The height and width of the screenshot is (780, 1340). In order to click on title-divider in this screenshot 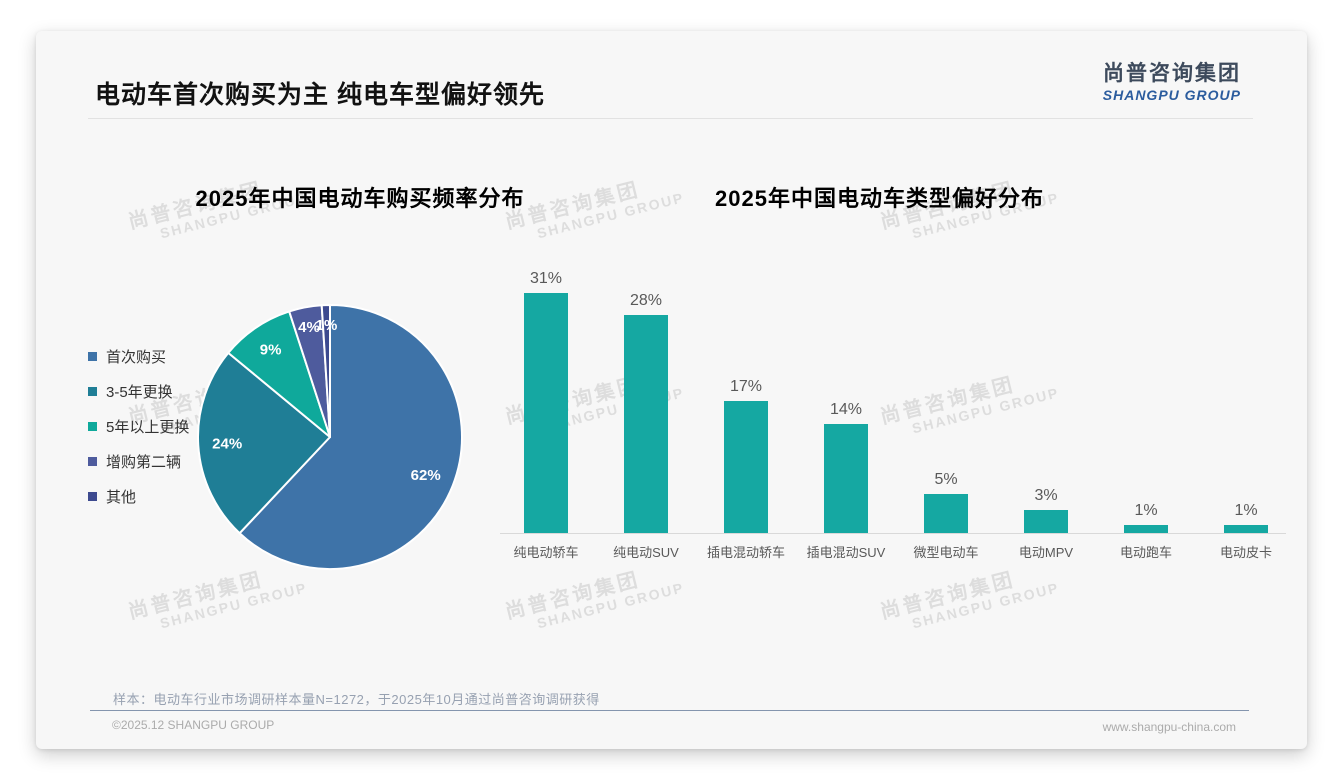, I will do `click(670, 118)`.